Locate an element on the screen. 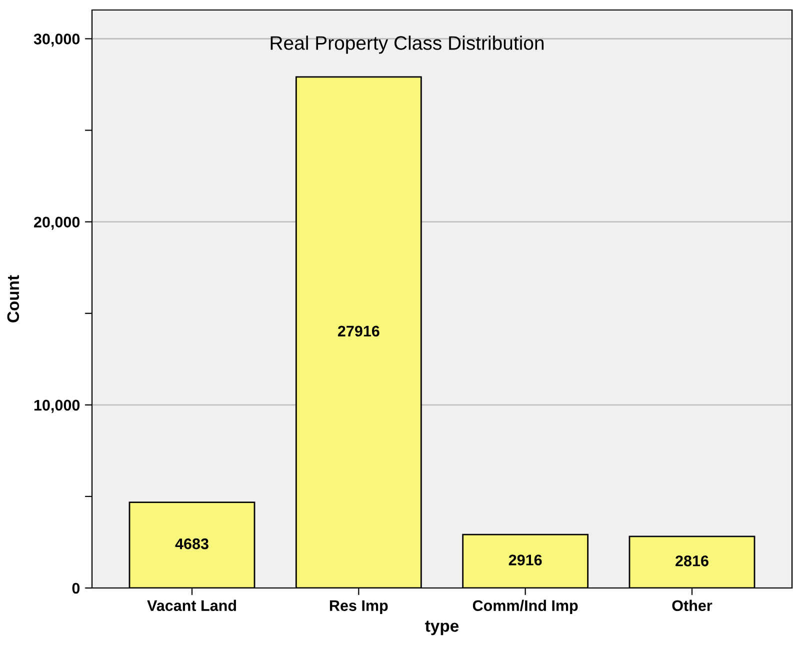 The image size is (793, 645). data-label: 27916 is located at coordinates (359, 331).